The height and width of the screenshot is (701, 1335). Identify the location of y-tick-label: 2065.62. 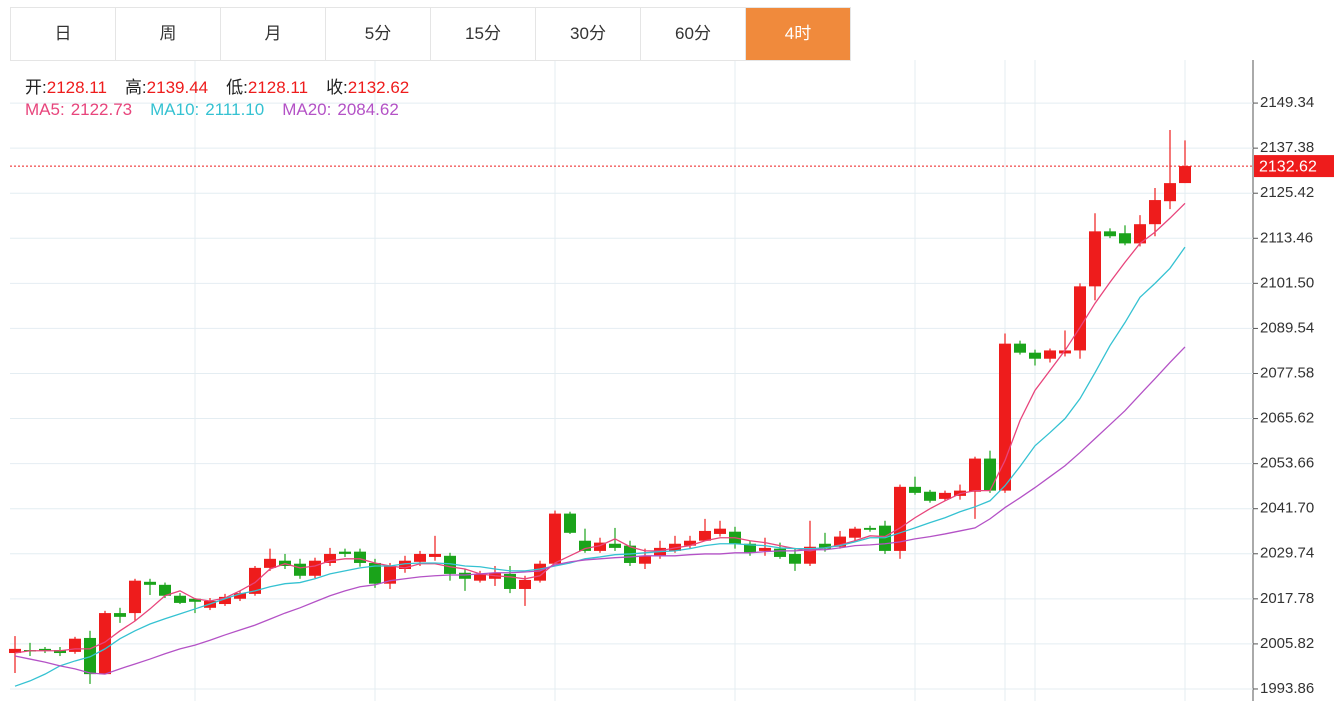
(1287, 418).